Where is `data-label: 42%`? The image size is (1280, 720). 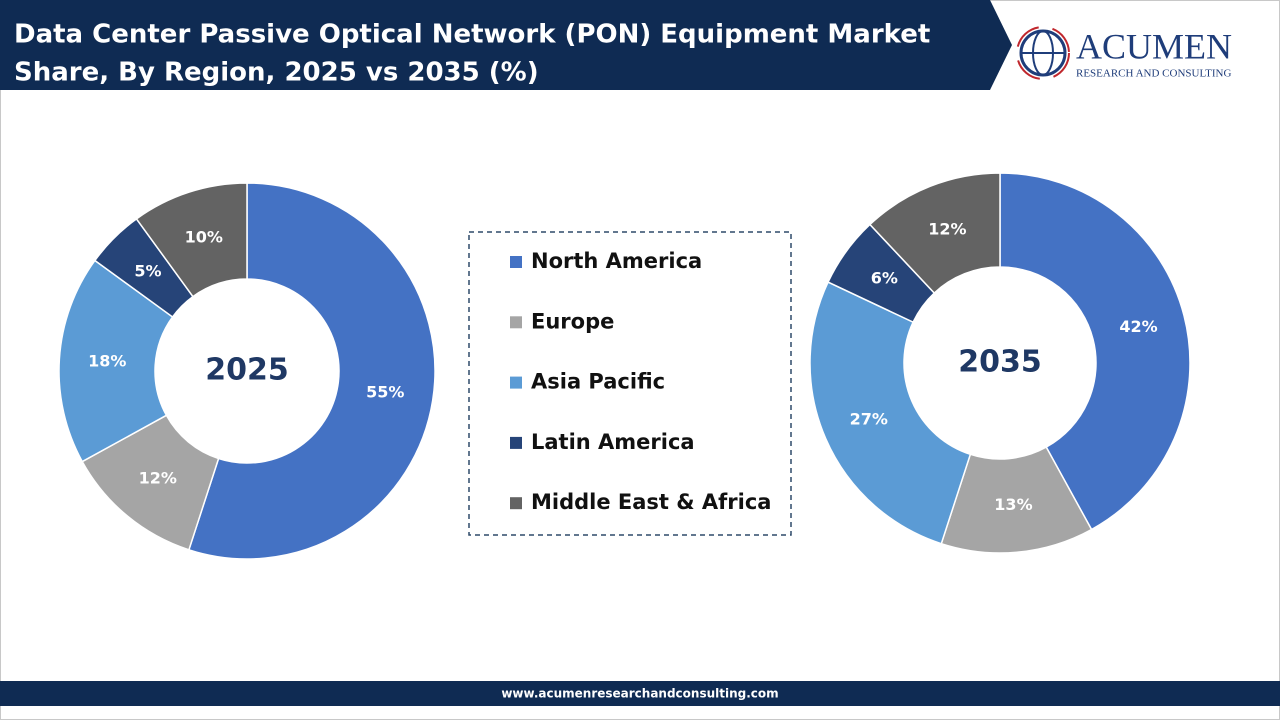
data-label: 42% is located at coordinates (1138, 326).